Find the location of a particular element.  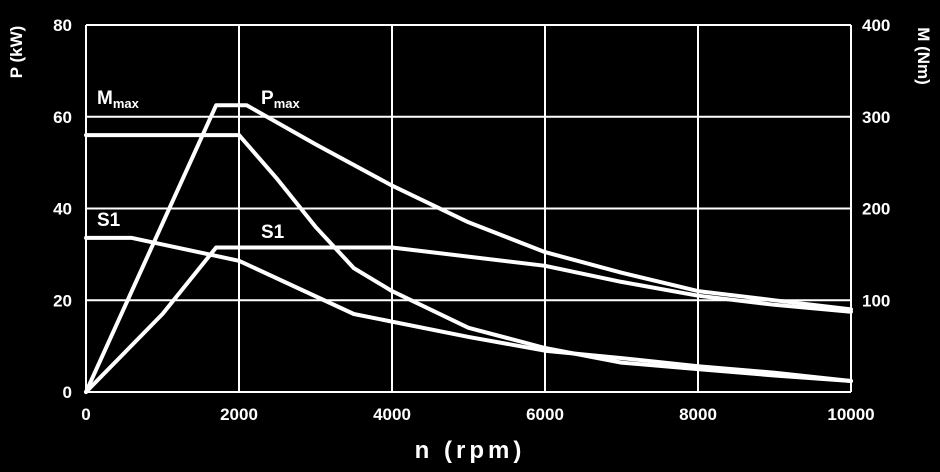

s1-torque-label: S1 is located at coordinates (109, 220).